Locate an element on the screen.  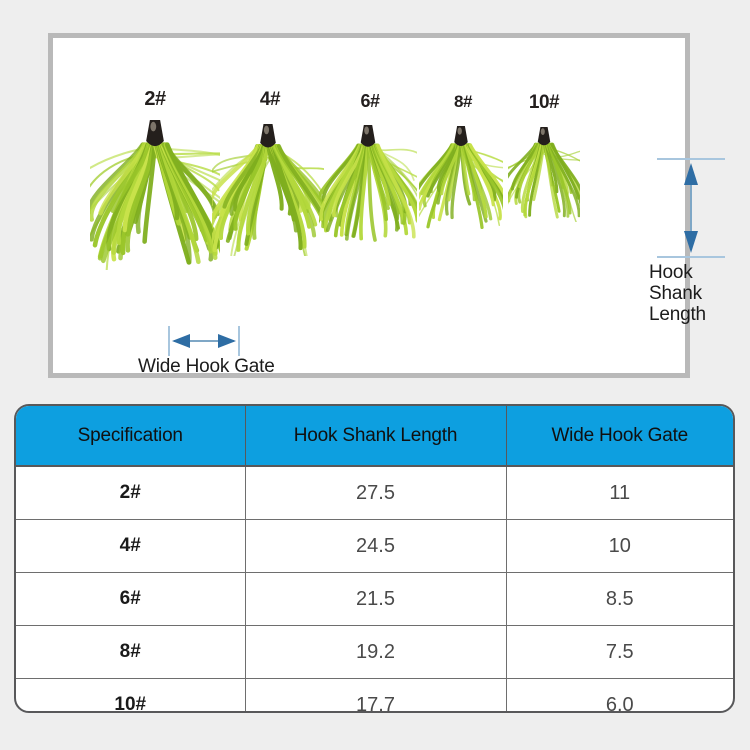
column-header-specification: Specification is located at coordinates (131, 436).